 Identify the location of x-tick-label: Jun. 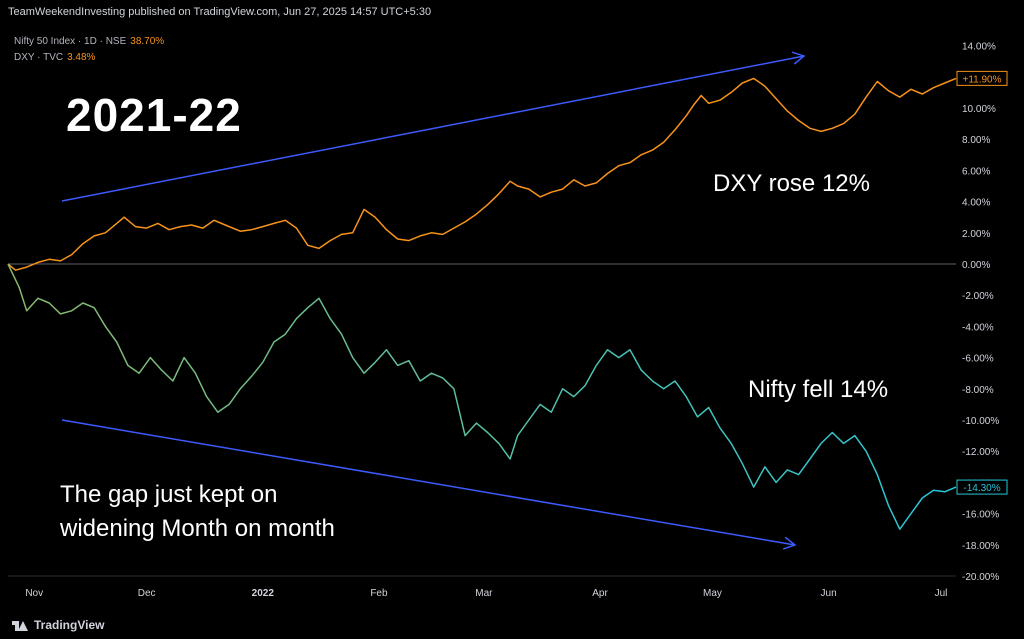
(829, 593).